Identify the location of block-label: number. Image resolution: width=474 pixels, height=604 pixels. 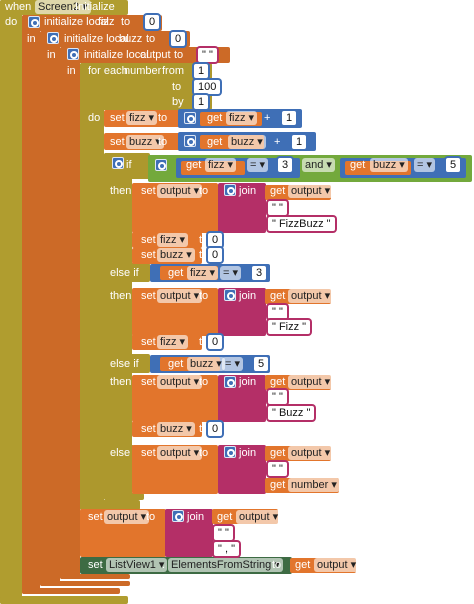
(143, 71).